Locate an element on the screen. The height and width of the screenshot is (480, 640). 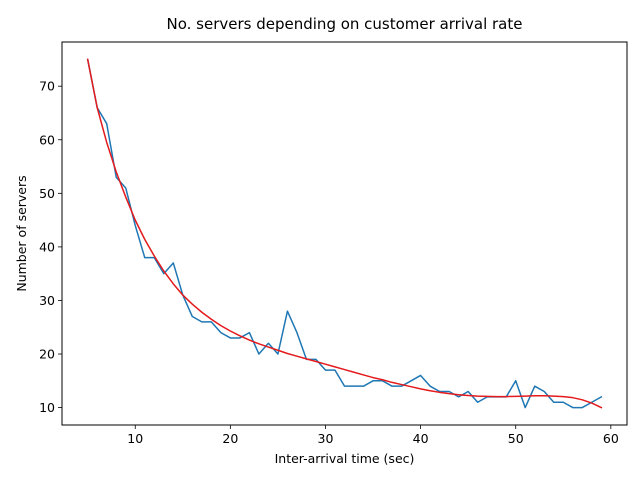
x-axis-label: Inter-arrival time (sec) is located at coordinates (345, 458).